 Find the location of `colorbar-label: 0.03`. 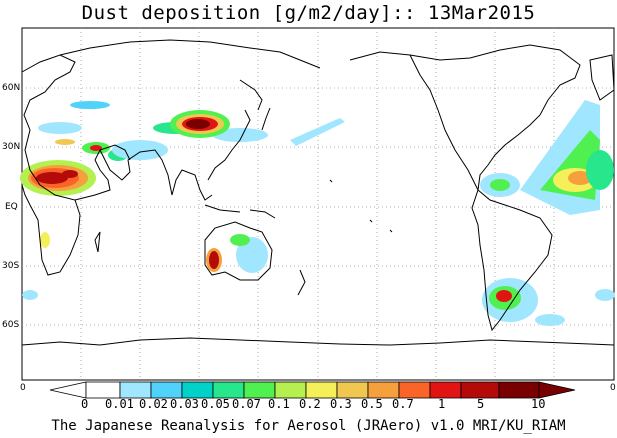

colorbar-label: 0.03 is located at coordinates (184, 404).